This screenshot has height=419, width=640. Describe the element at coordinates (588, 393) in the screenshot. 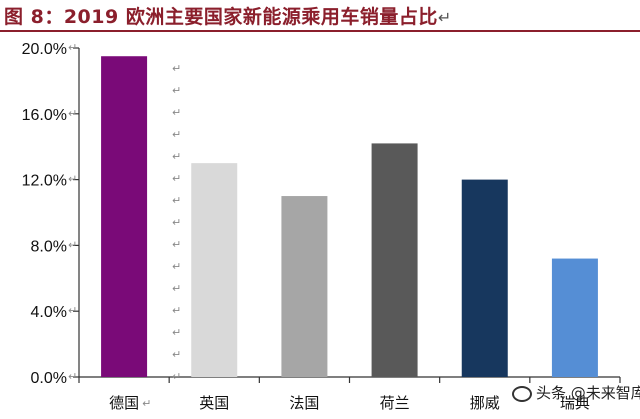

I see `watermark-text: 头条 @未来智库` at that location.